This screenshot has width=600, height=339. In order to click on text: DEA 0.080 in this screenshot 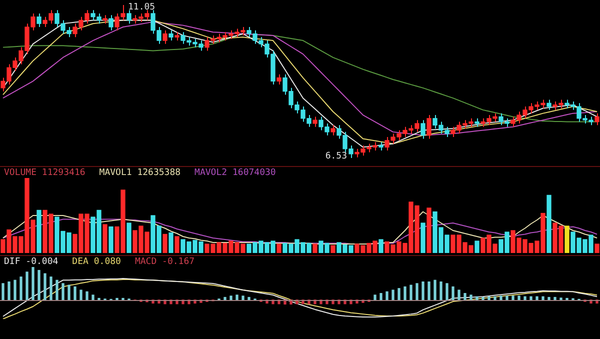, I will do `click(96, 261)`.